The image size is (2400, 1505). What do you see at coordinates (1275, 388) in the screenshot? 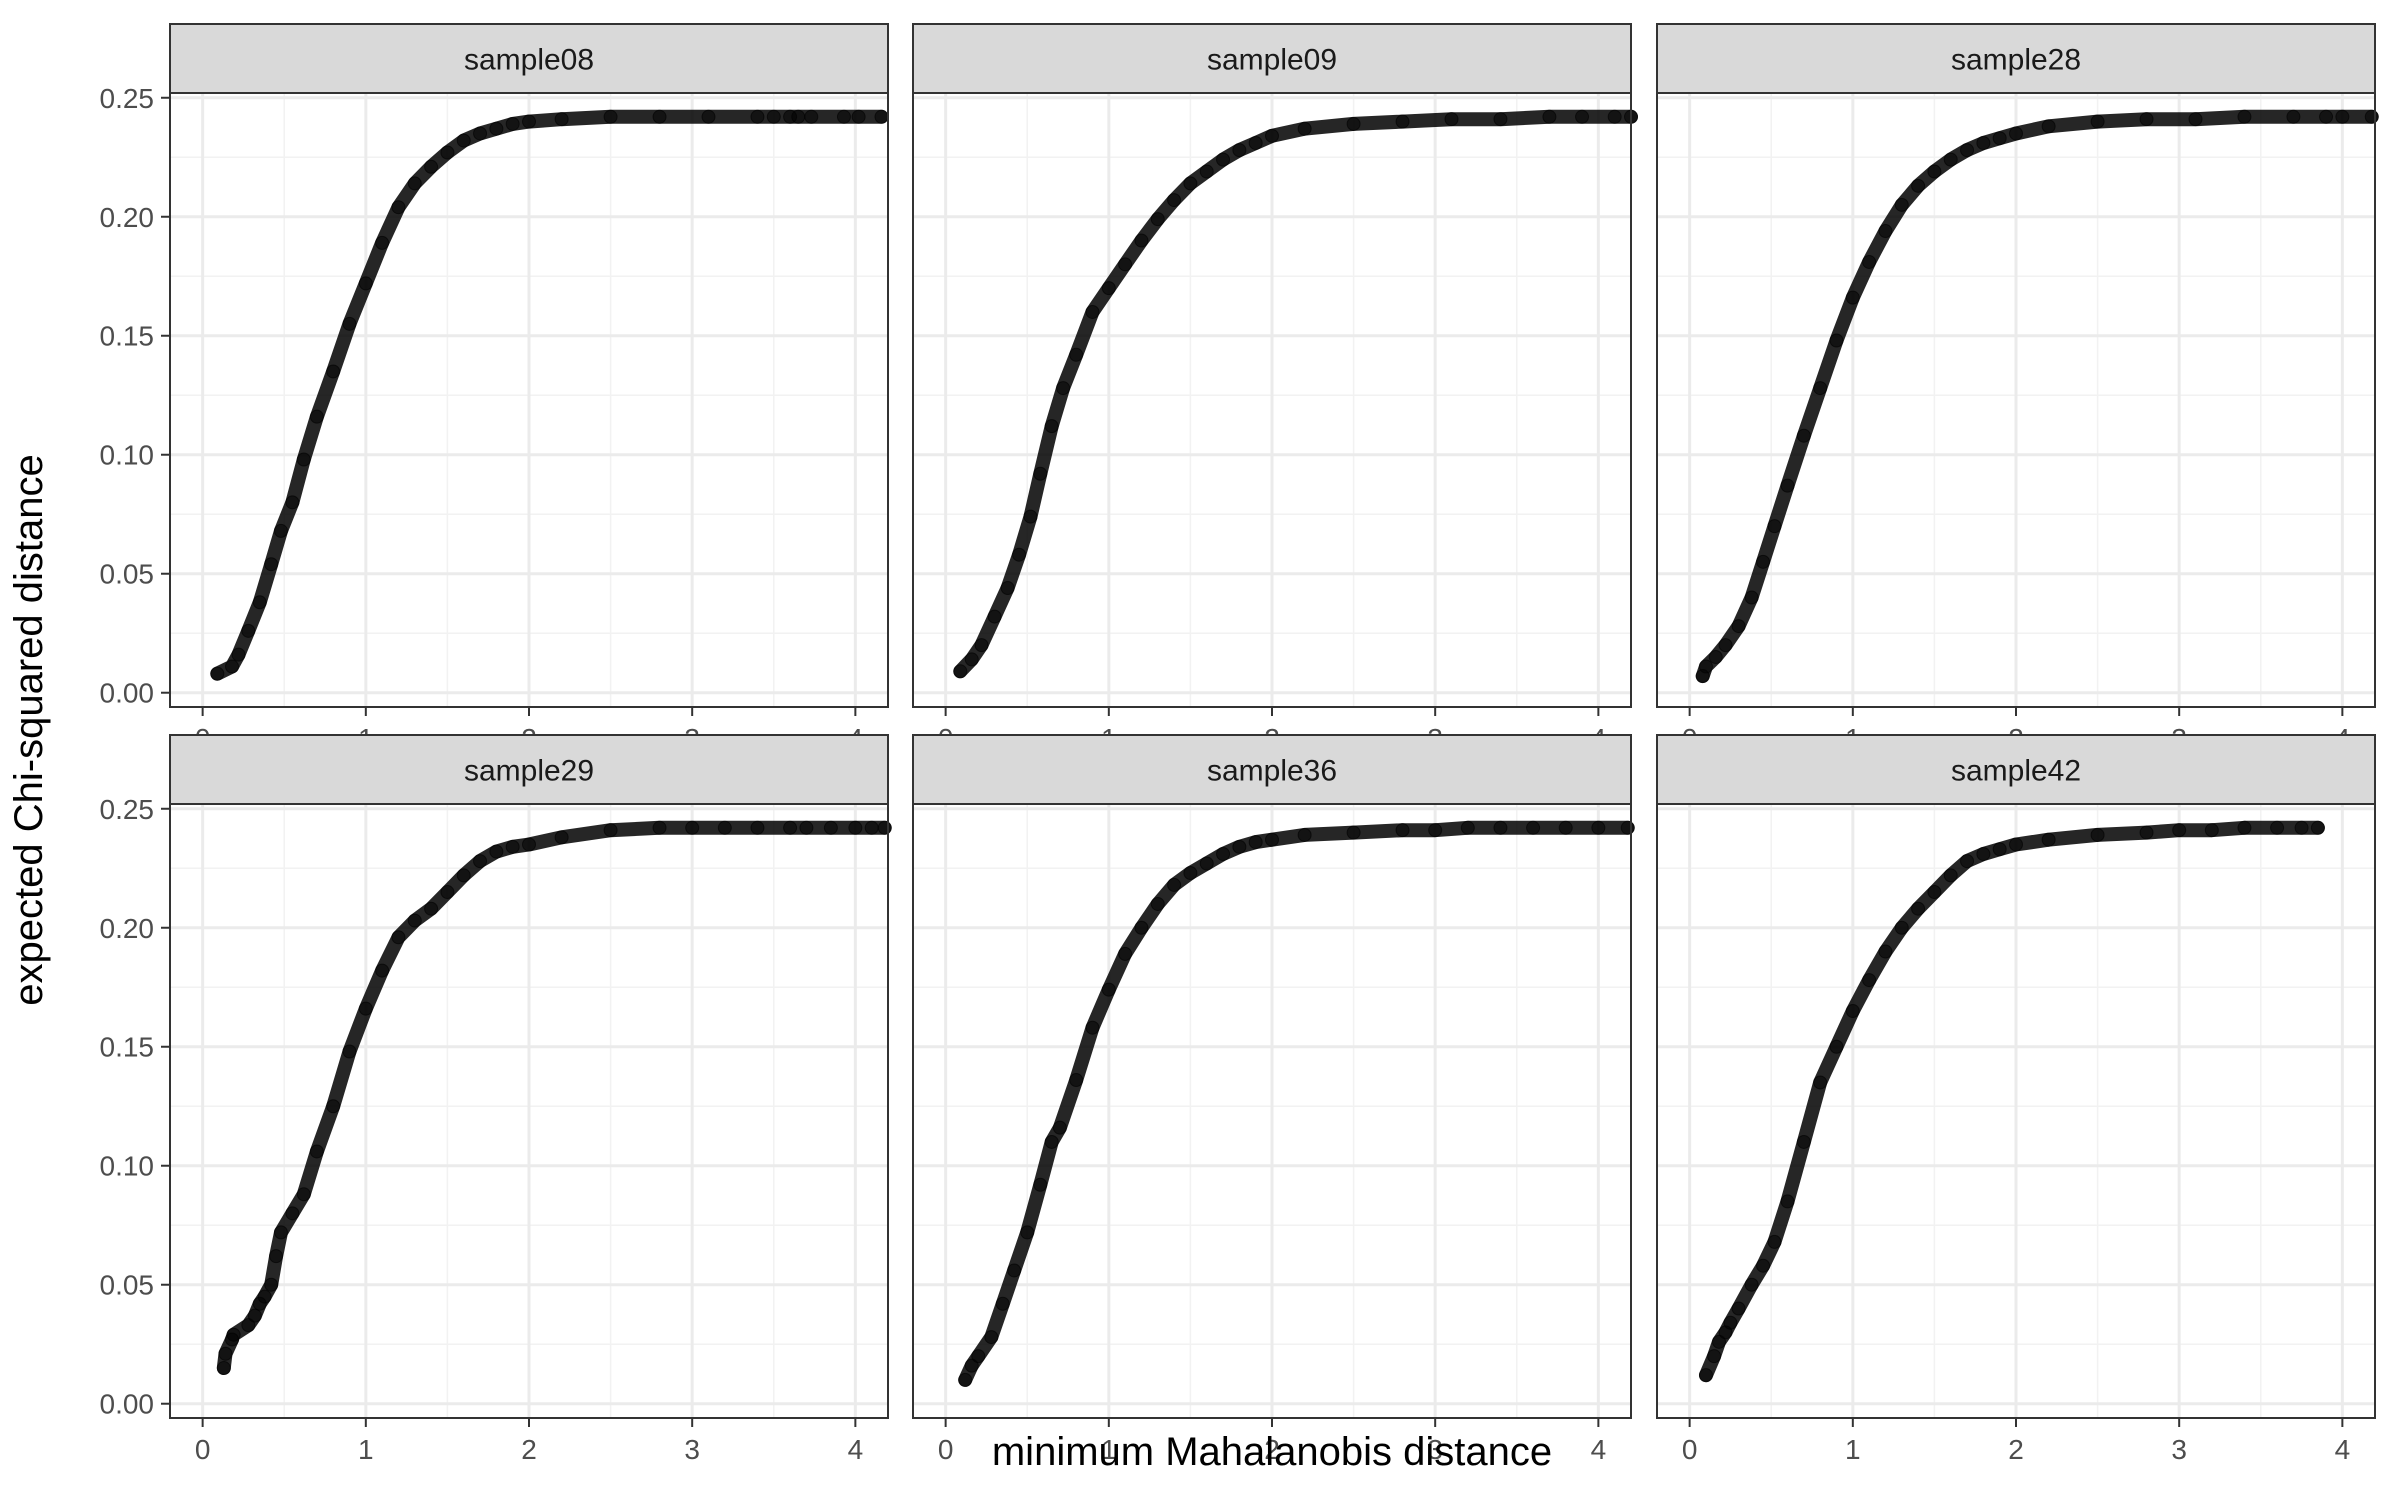
I see `facet-panel-sample09: sample0901234` at bounding box center [1275, 388].